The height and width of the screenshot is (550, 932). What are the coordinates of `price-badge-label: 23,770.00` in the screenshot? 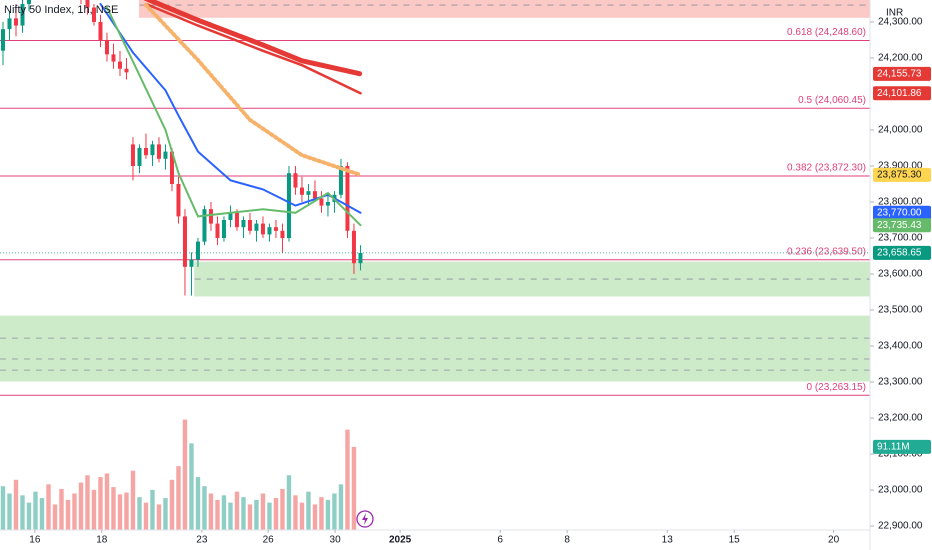 It's located at (899, 212).